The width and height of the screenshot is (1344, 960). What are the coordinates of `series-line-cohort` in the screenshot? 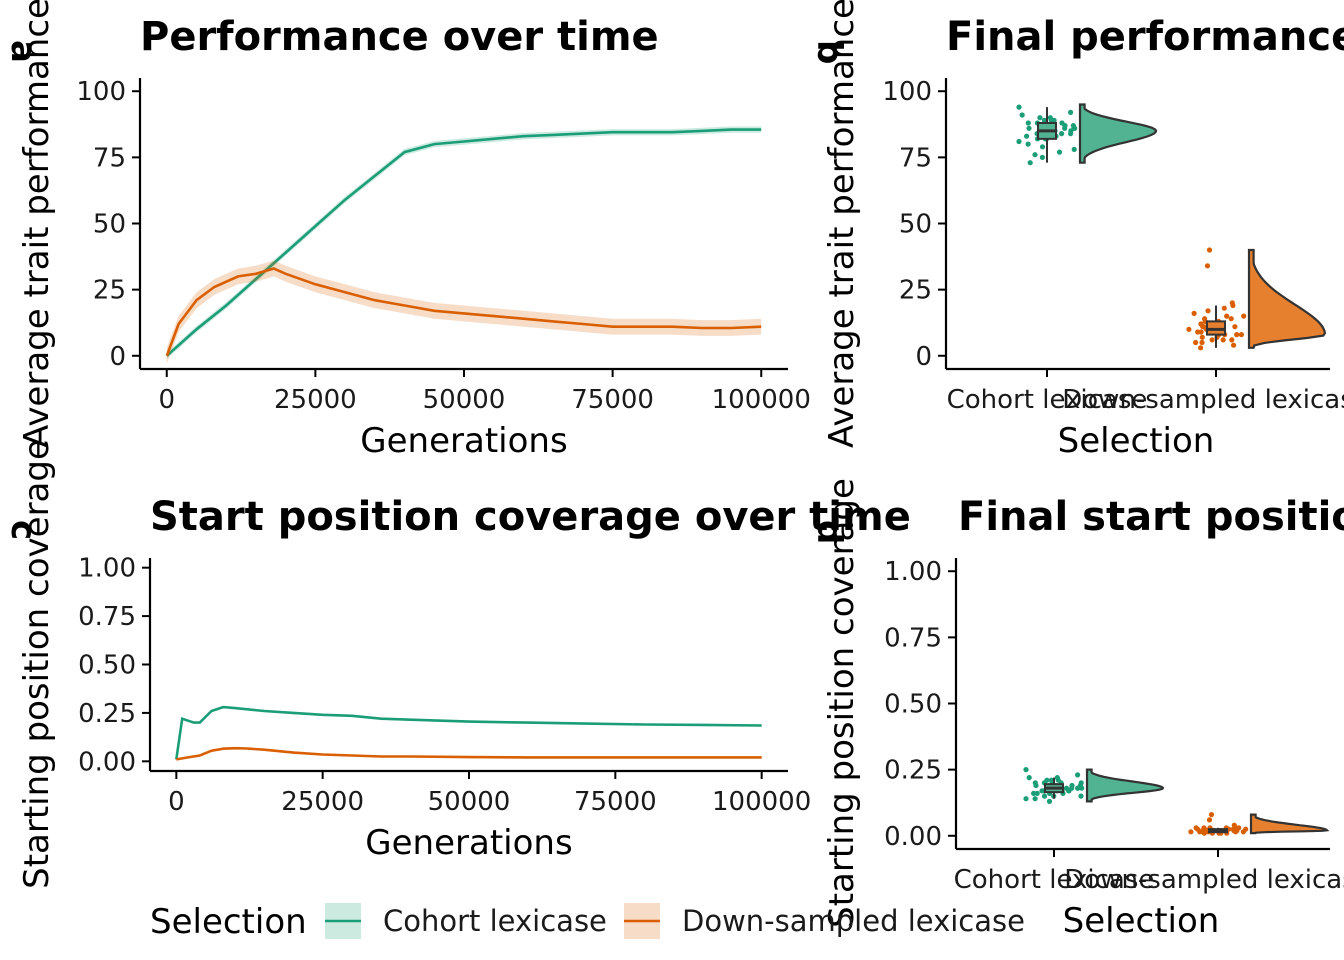 It's located at (468, 732).